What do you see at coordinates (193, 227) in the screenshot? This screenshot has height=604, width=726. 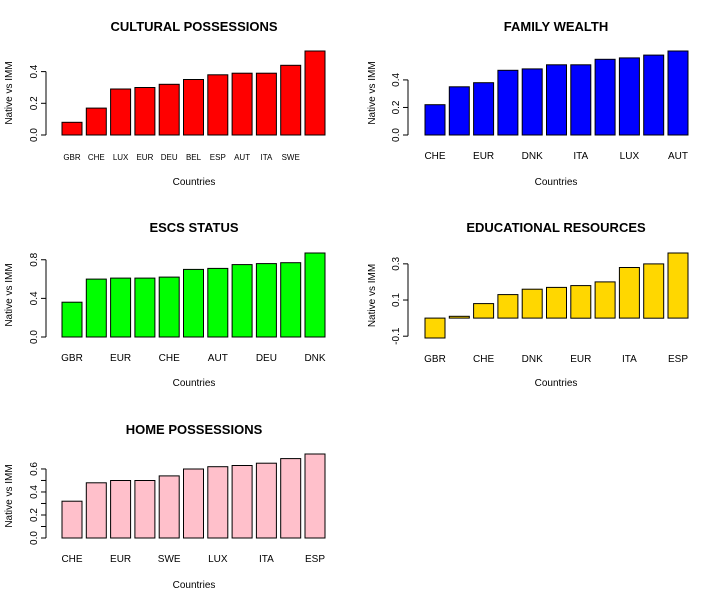 I see `chart-title: ESCS STATUS` at bounding box center [193, 227].